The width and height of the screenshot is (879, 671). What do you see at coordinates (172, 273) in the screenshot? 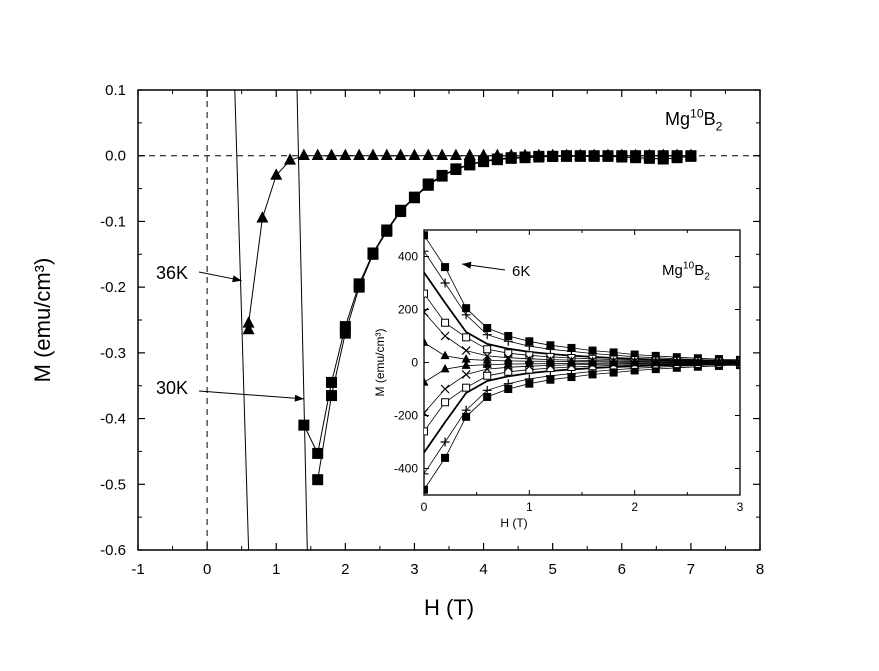
I see `annotation-36k-label: 36K` at bounding box center [172, 273].